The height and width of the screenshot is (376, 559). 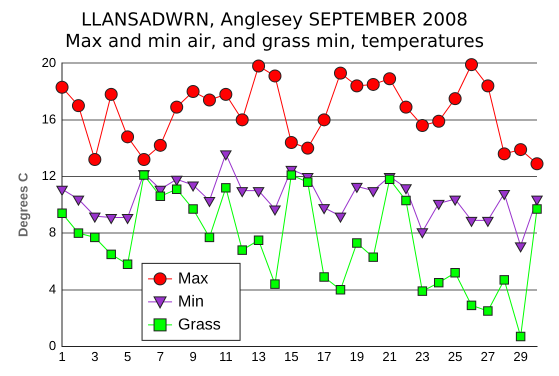 What do you see at coordinates (94, 356) in the screenshot?
I see `x-tick-label: 3` at bounding box center [94, 356].